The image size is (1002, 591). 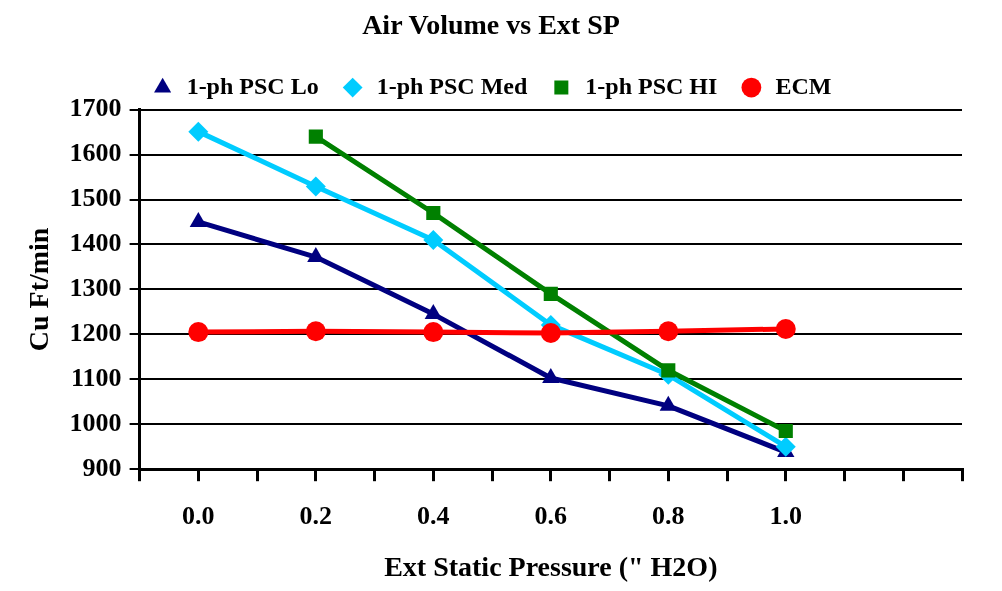 What do you see at coordinates (651, 85) in the screenshot?
I see `legend-label: 1-ph PSC HI` at bounding box center [651, 85].